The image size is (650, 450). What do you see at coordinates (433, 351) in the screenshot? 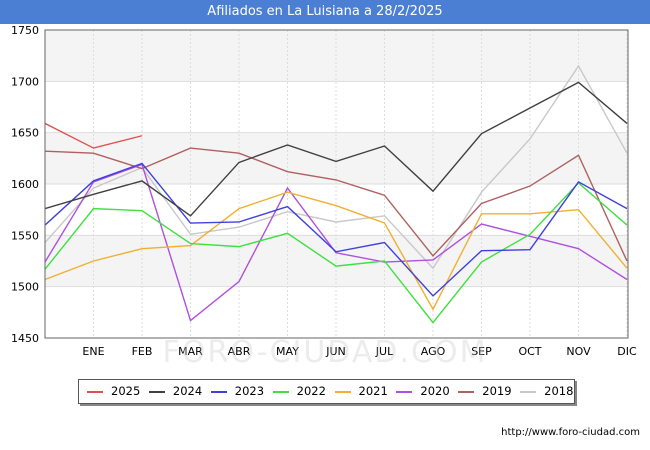
I see `x-tick-label: AGO` at bounding box center [433, 351].